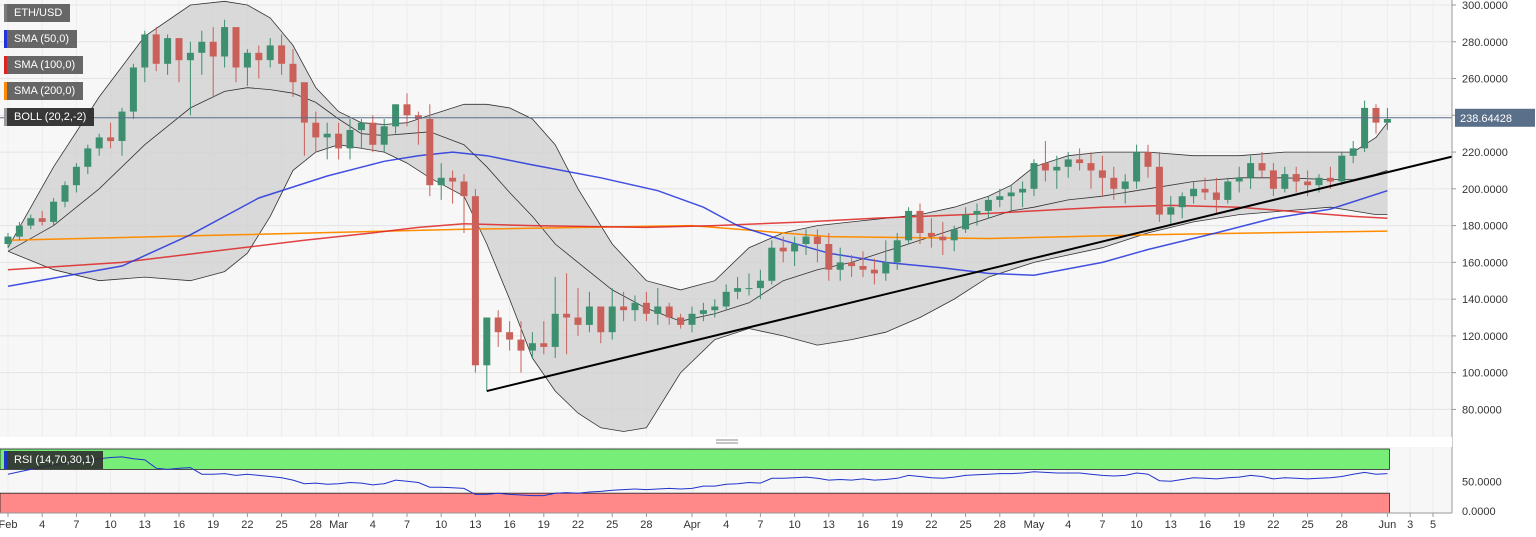 The width and height of the screenshot is (1536, 537). I want to click on price-axis-label: 260.0000, so click(1485, 80).